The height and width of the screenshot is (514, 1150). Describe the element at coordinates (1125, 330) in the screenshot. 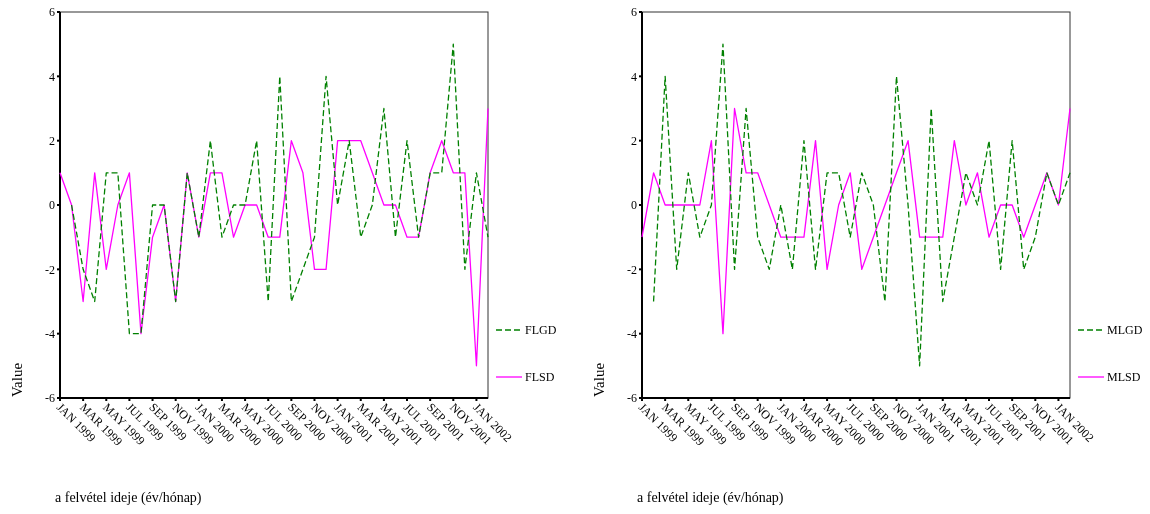

I see `legend-label: MLGD` at that location.